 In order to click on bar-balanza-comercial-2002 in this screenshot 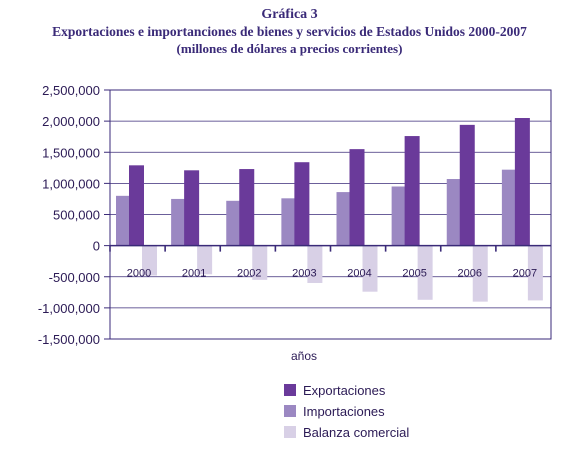, I will do `click(260, 262)`.